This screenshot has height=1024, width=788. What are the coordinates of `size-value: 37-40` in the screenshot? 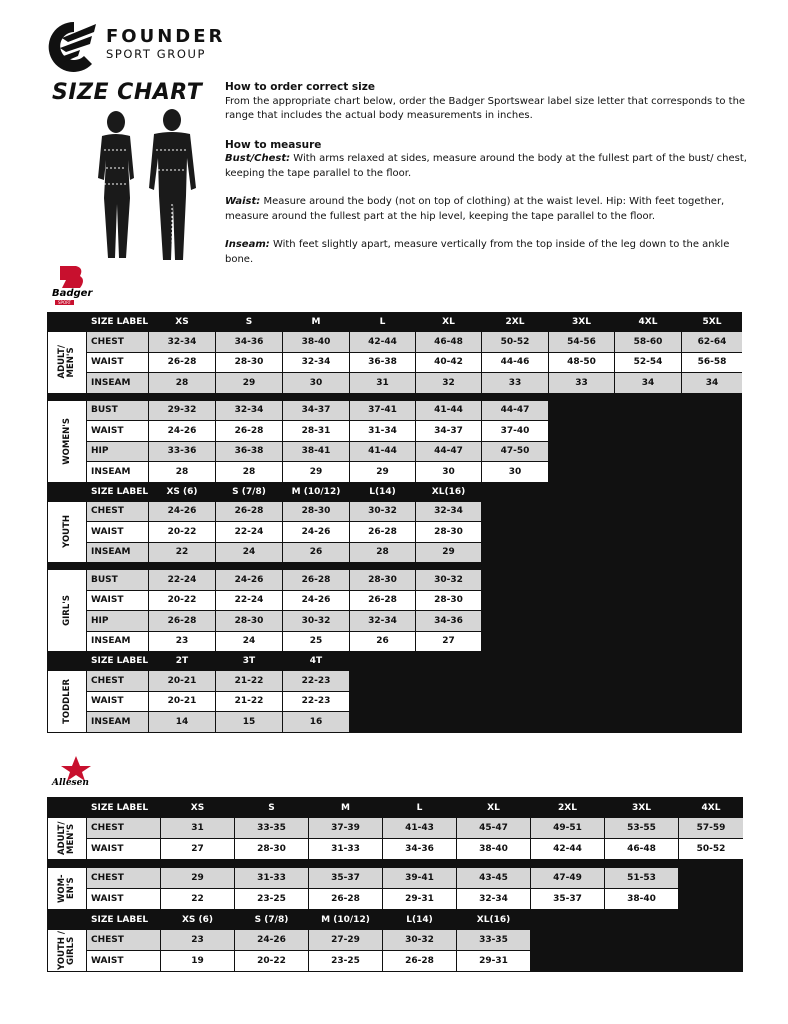 It's located at (515, 431).